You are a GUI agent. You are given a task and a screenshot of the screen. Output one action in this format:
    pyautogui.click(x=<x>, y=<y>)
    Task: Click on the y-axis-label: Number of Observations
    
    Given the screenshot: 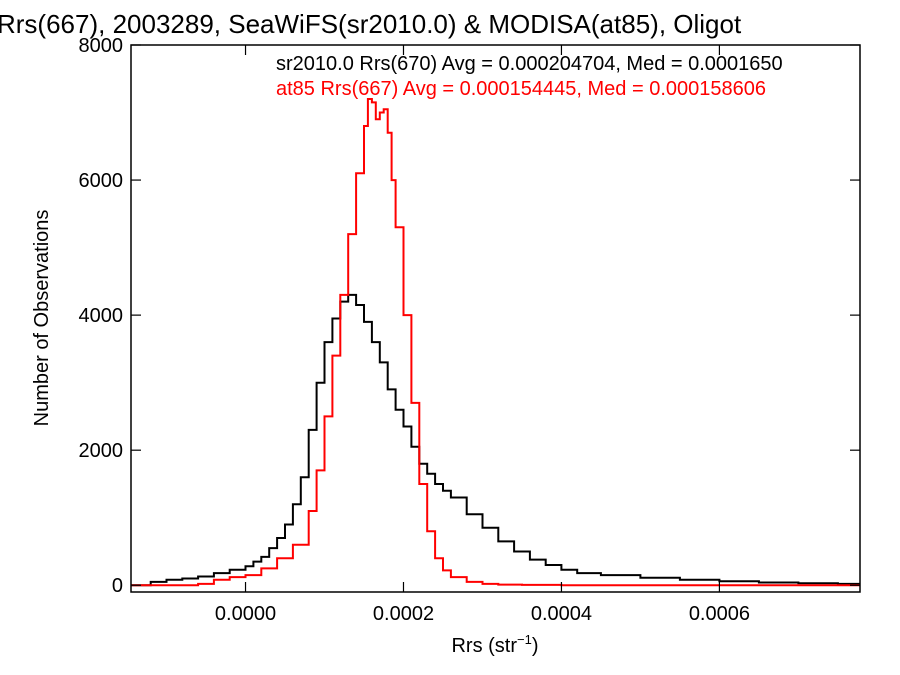 What is the action you would take?
    pyautogui.click(x=42, y=318)
    